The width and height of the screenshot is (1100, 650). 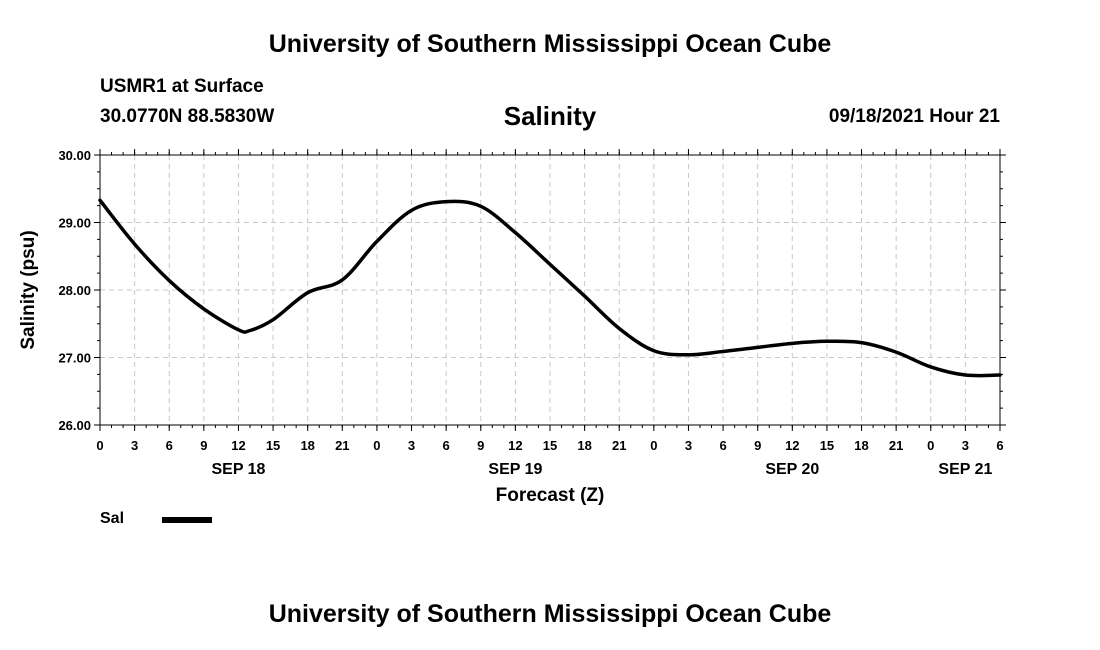 What do you see at coordinates (182, 86) in the screenshot?
I see `station-label: USMR1 at Surface` at bounding box center [182, 86].